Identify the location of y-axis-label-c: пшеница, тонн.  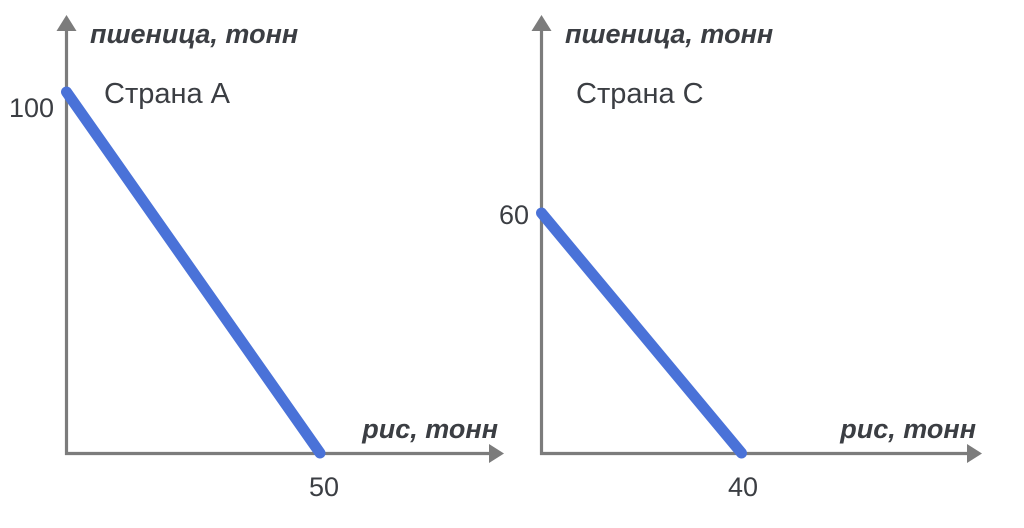
(669, 34).